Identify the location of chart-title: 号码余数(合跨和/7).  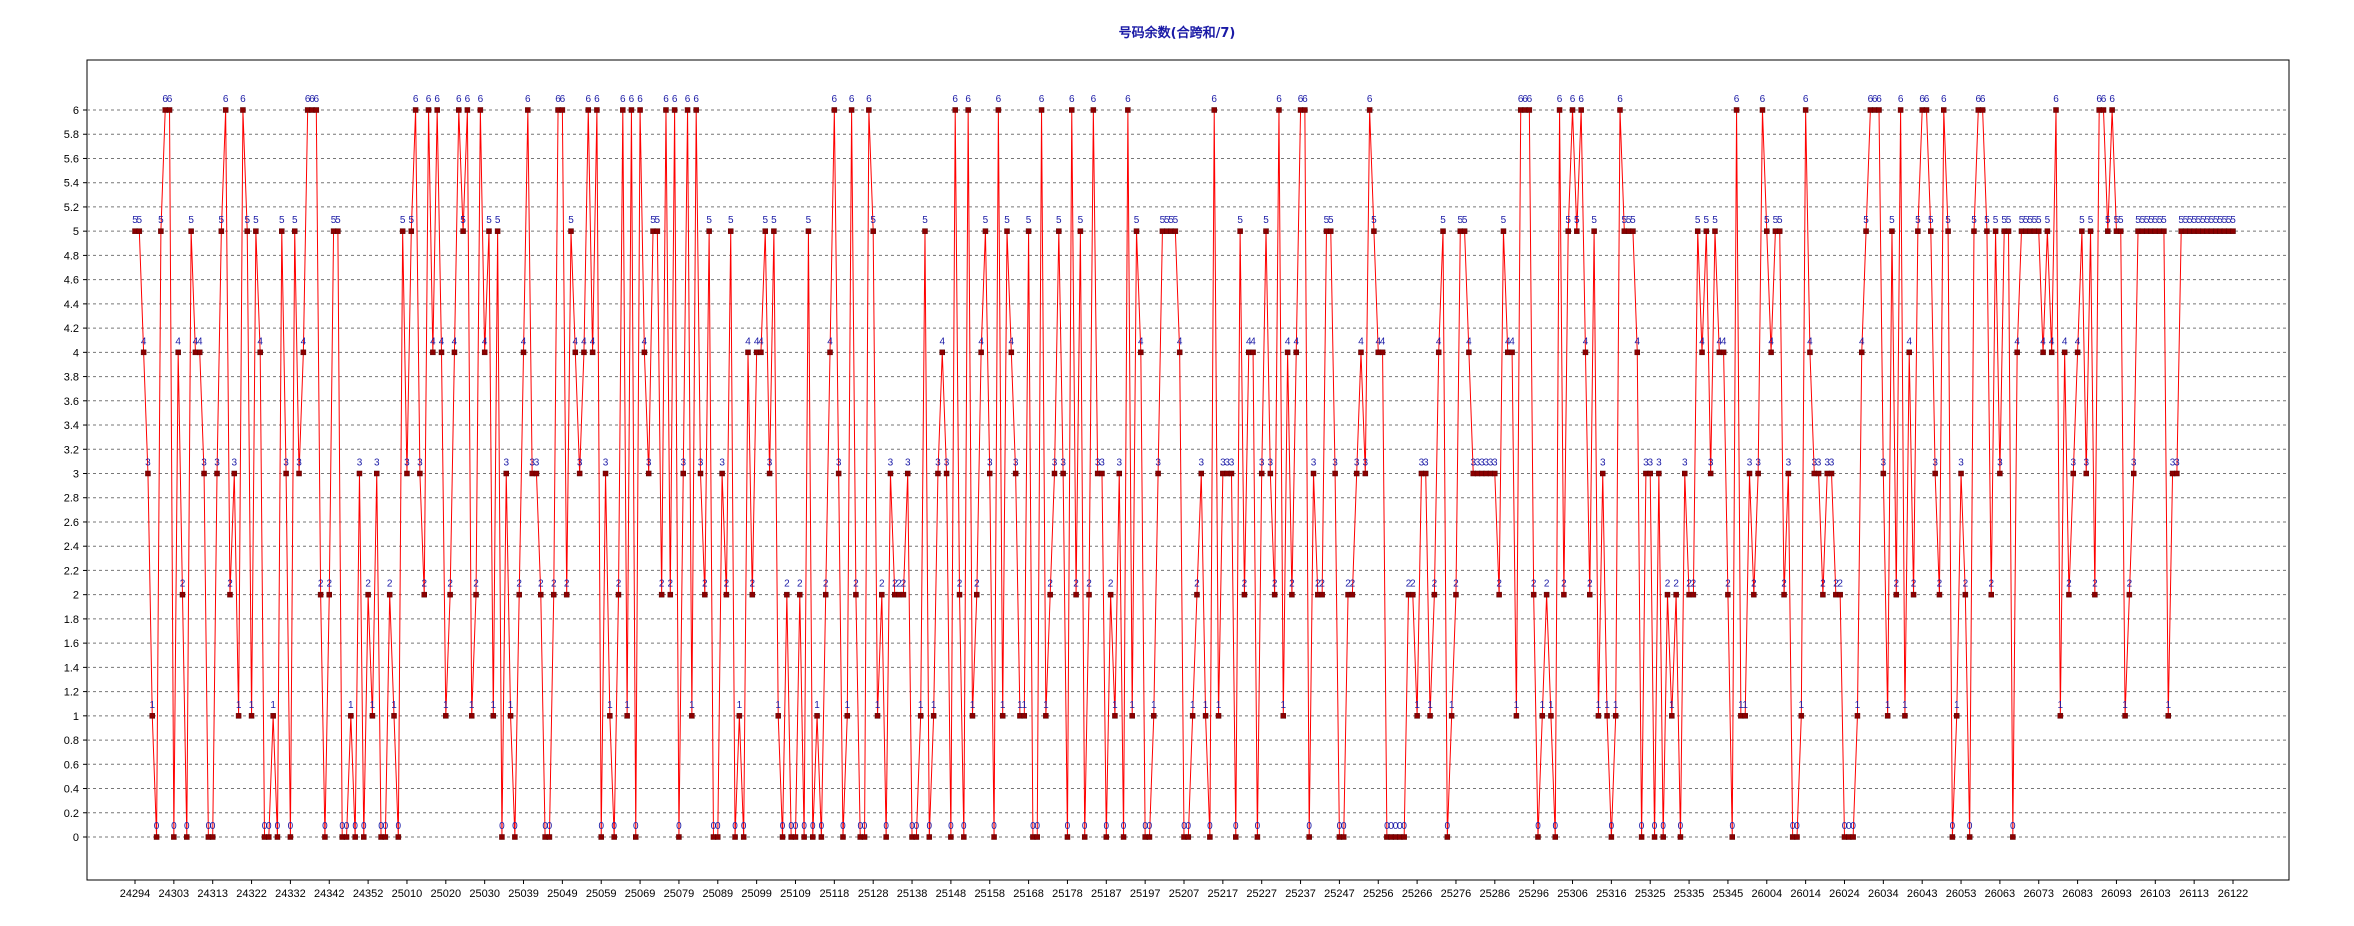
(1177, 33).